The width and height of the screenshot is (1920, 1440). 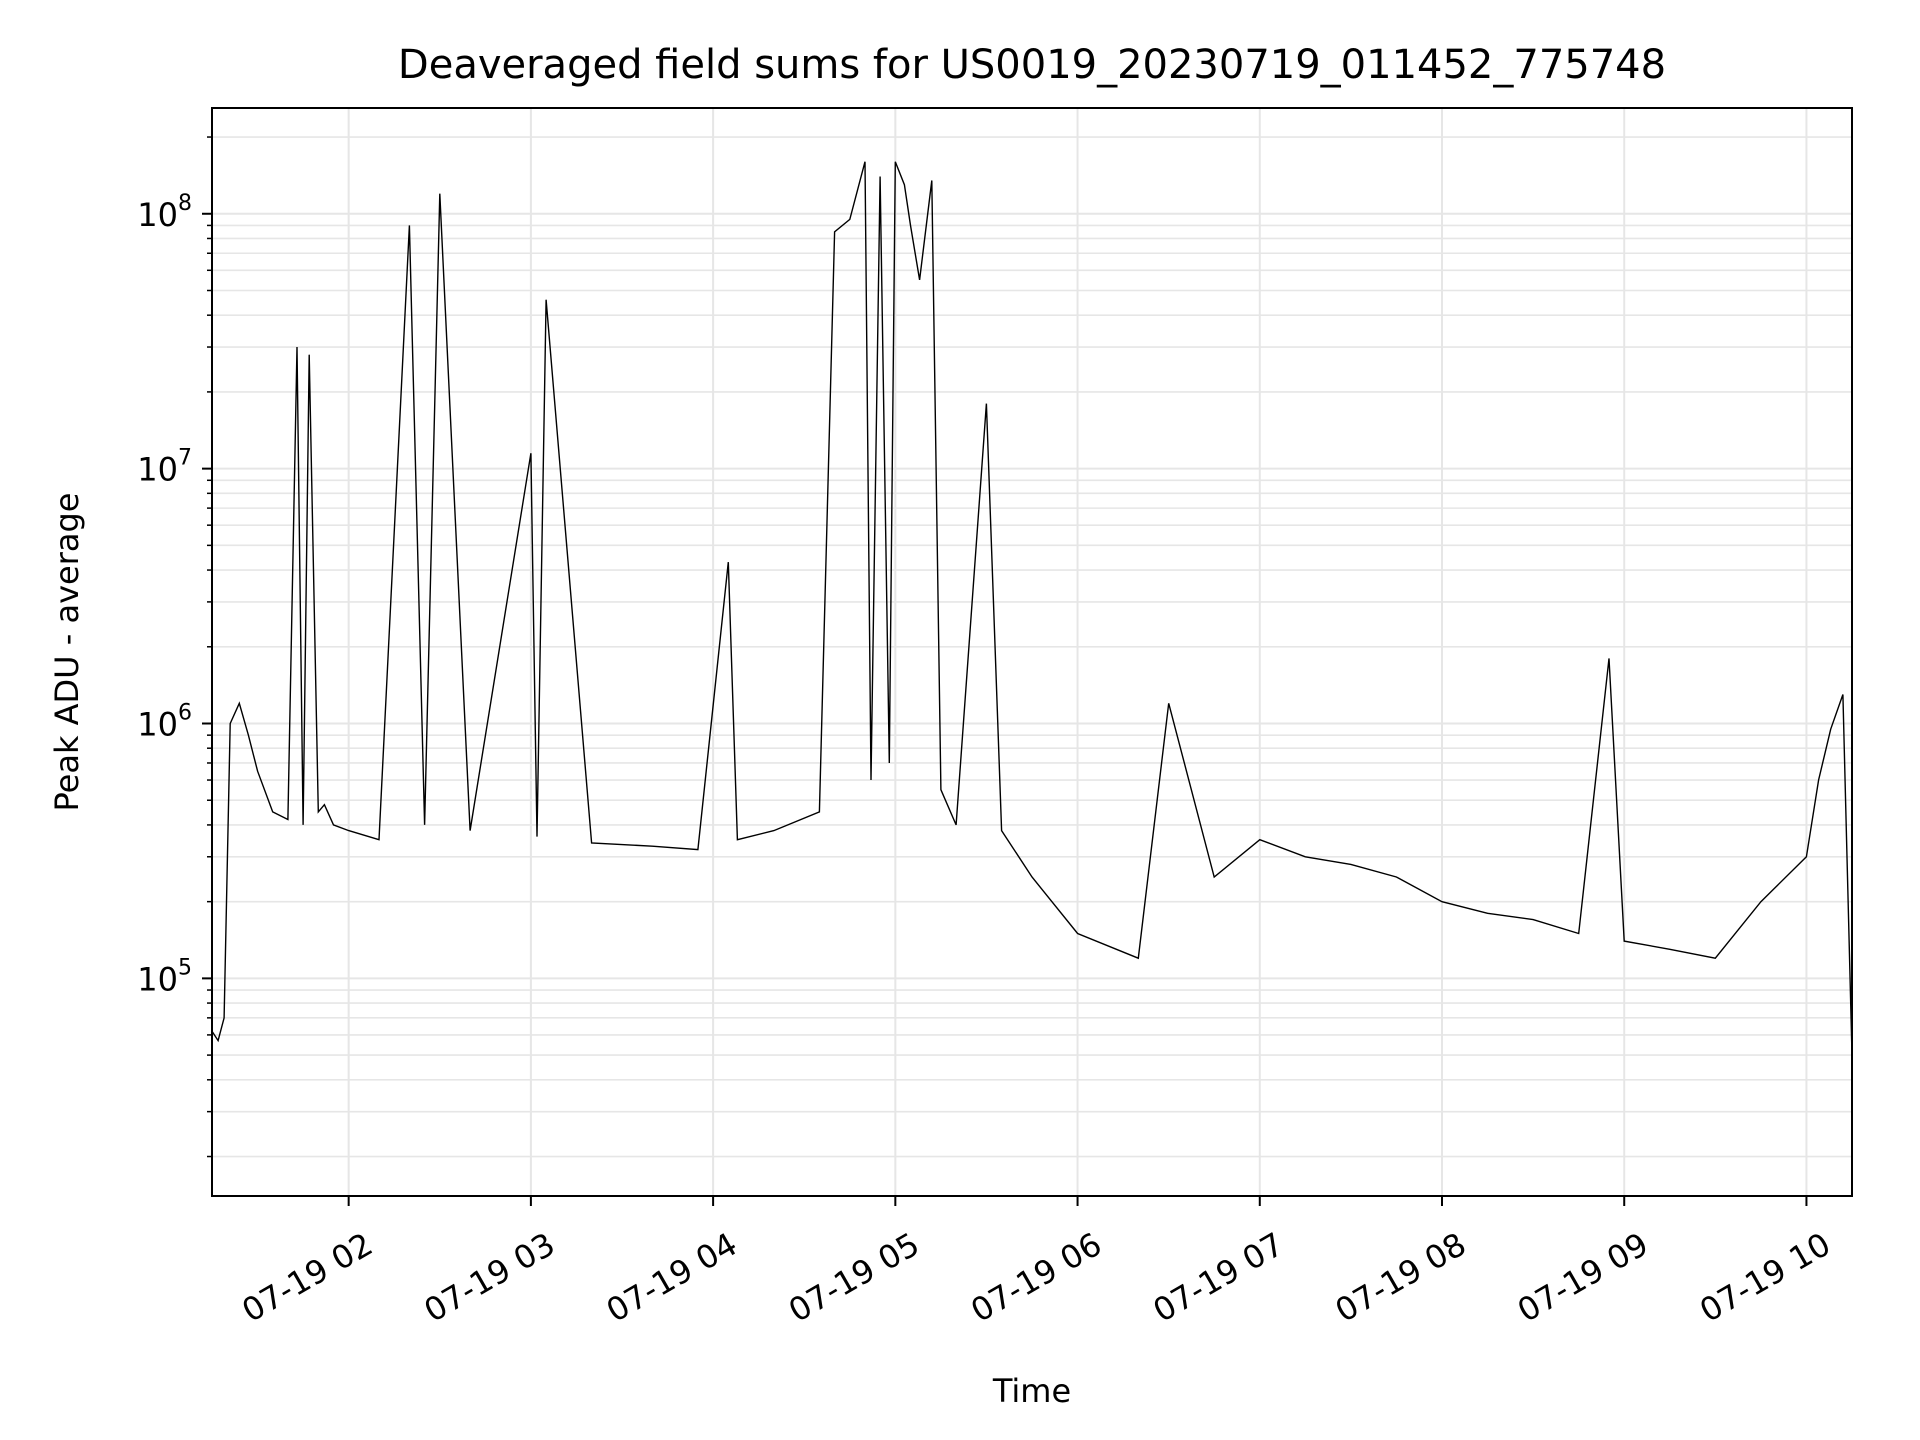 What do you see at coordinates (490, 1277) in the screenshot?
I see `x-tick-label: 07-19 03` at bounding box center [490, 1277].